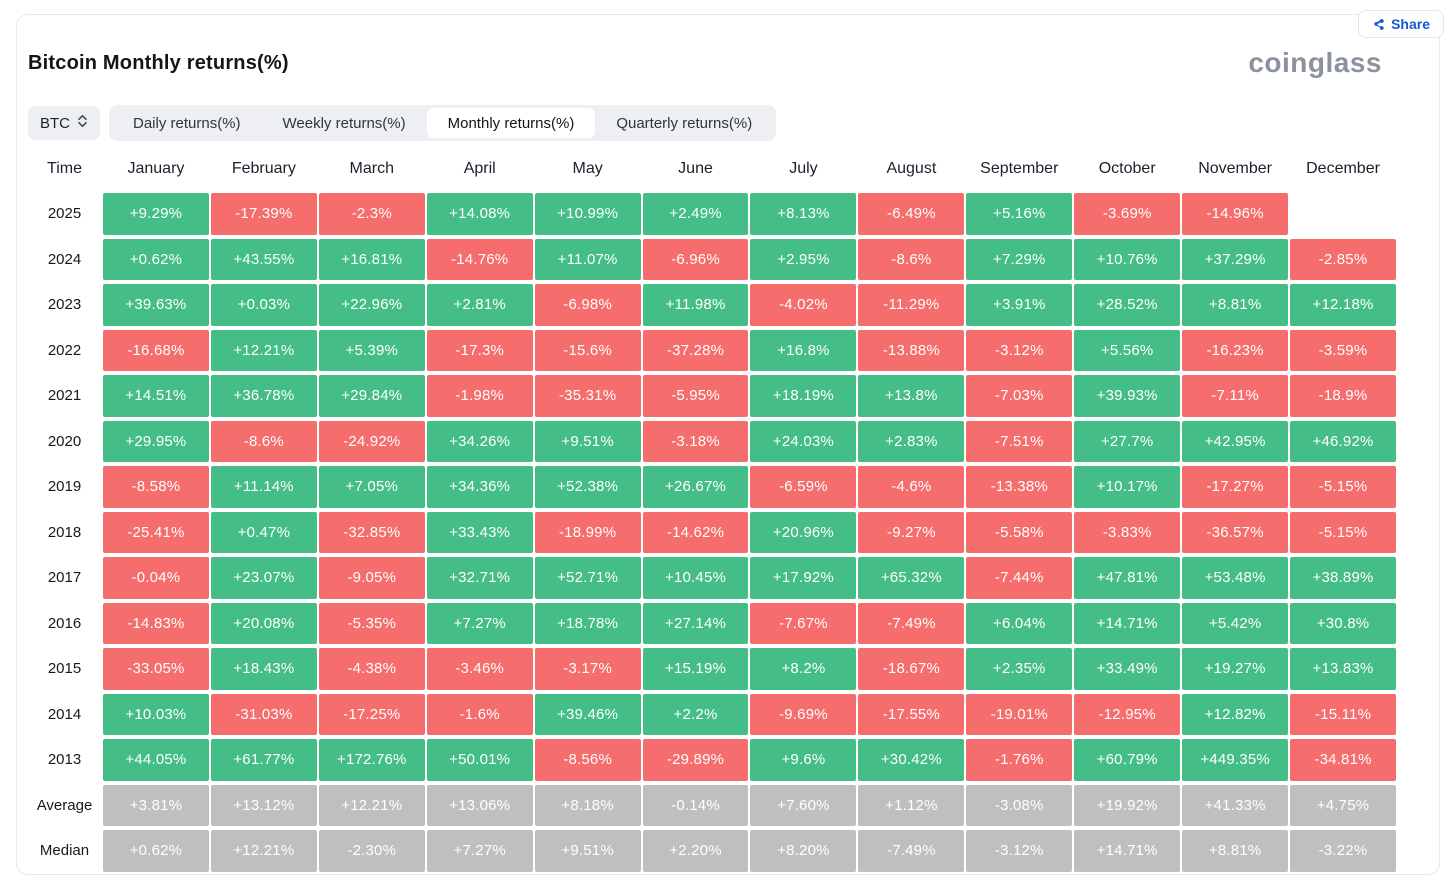 Image resolution: width=1456 pixels, height=887 pixels. I want to click on cell-2022-september: -3.12%, so click(1019, 350).